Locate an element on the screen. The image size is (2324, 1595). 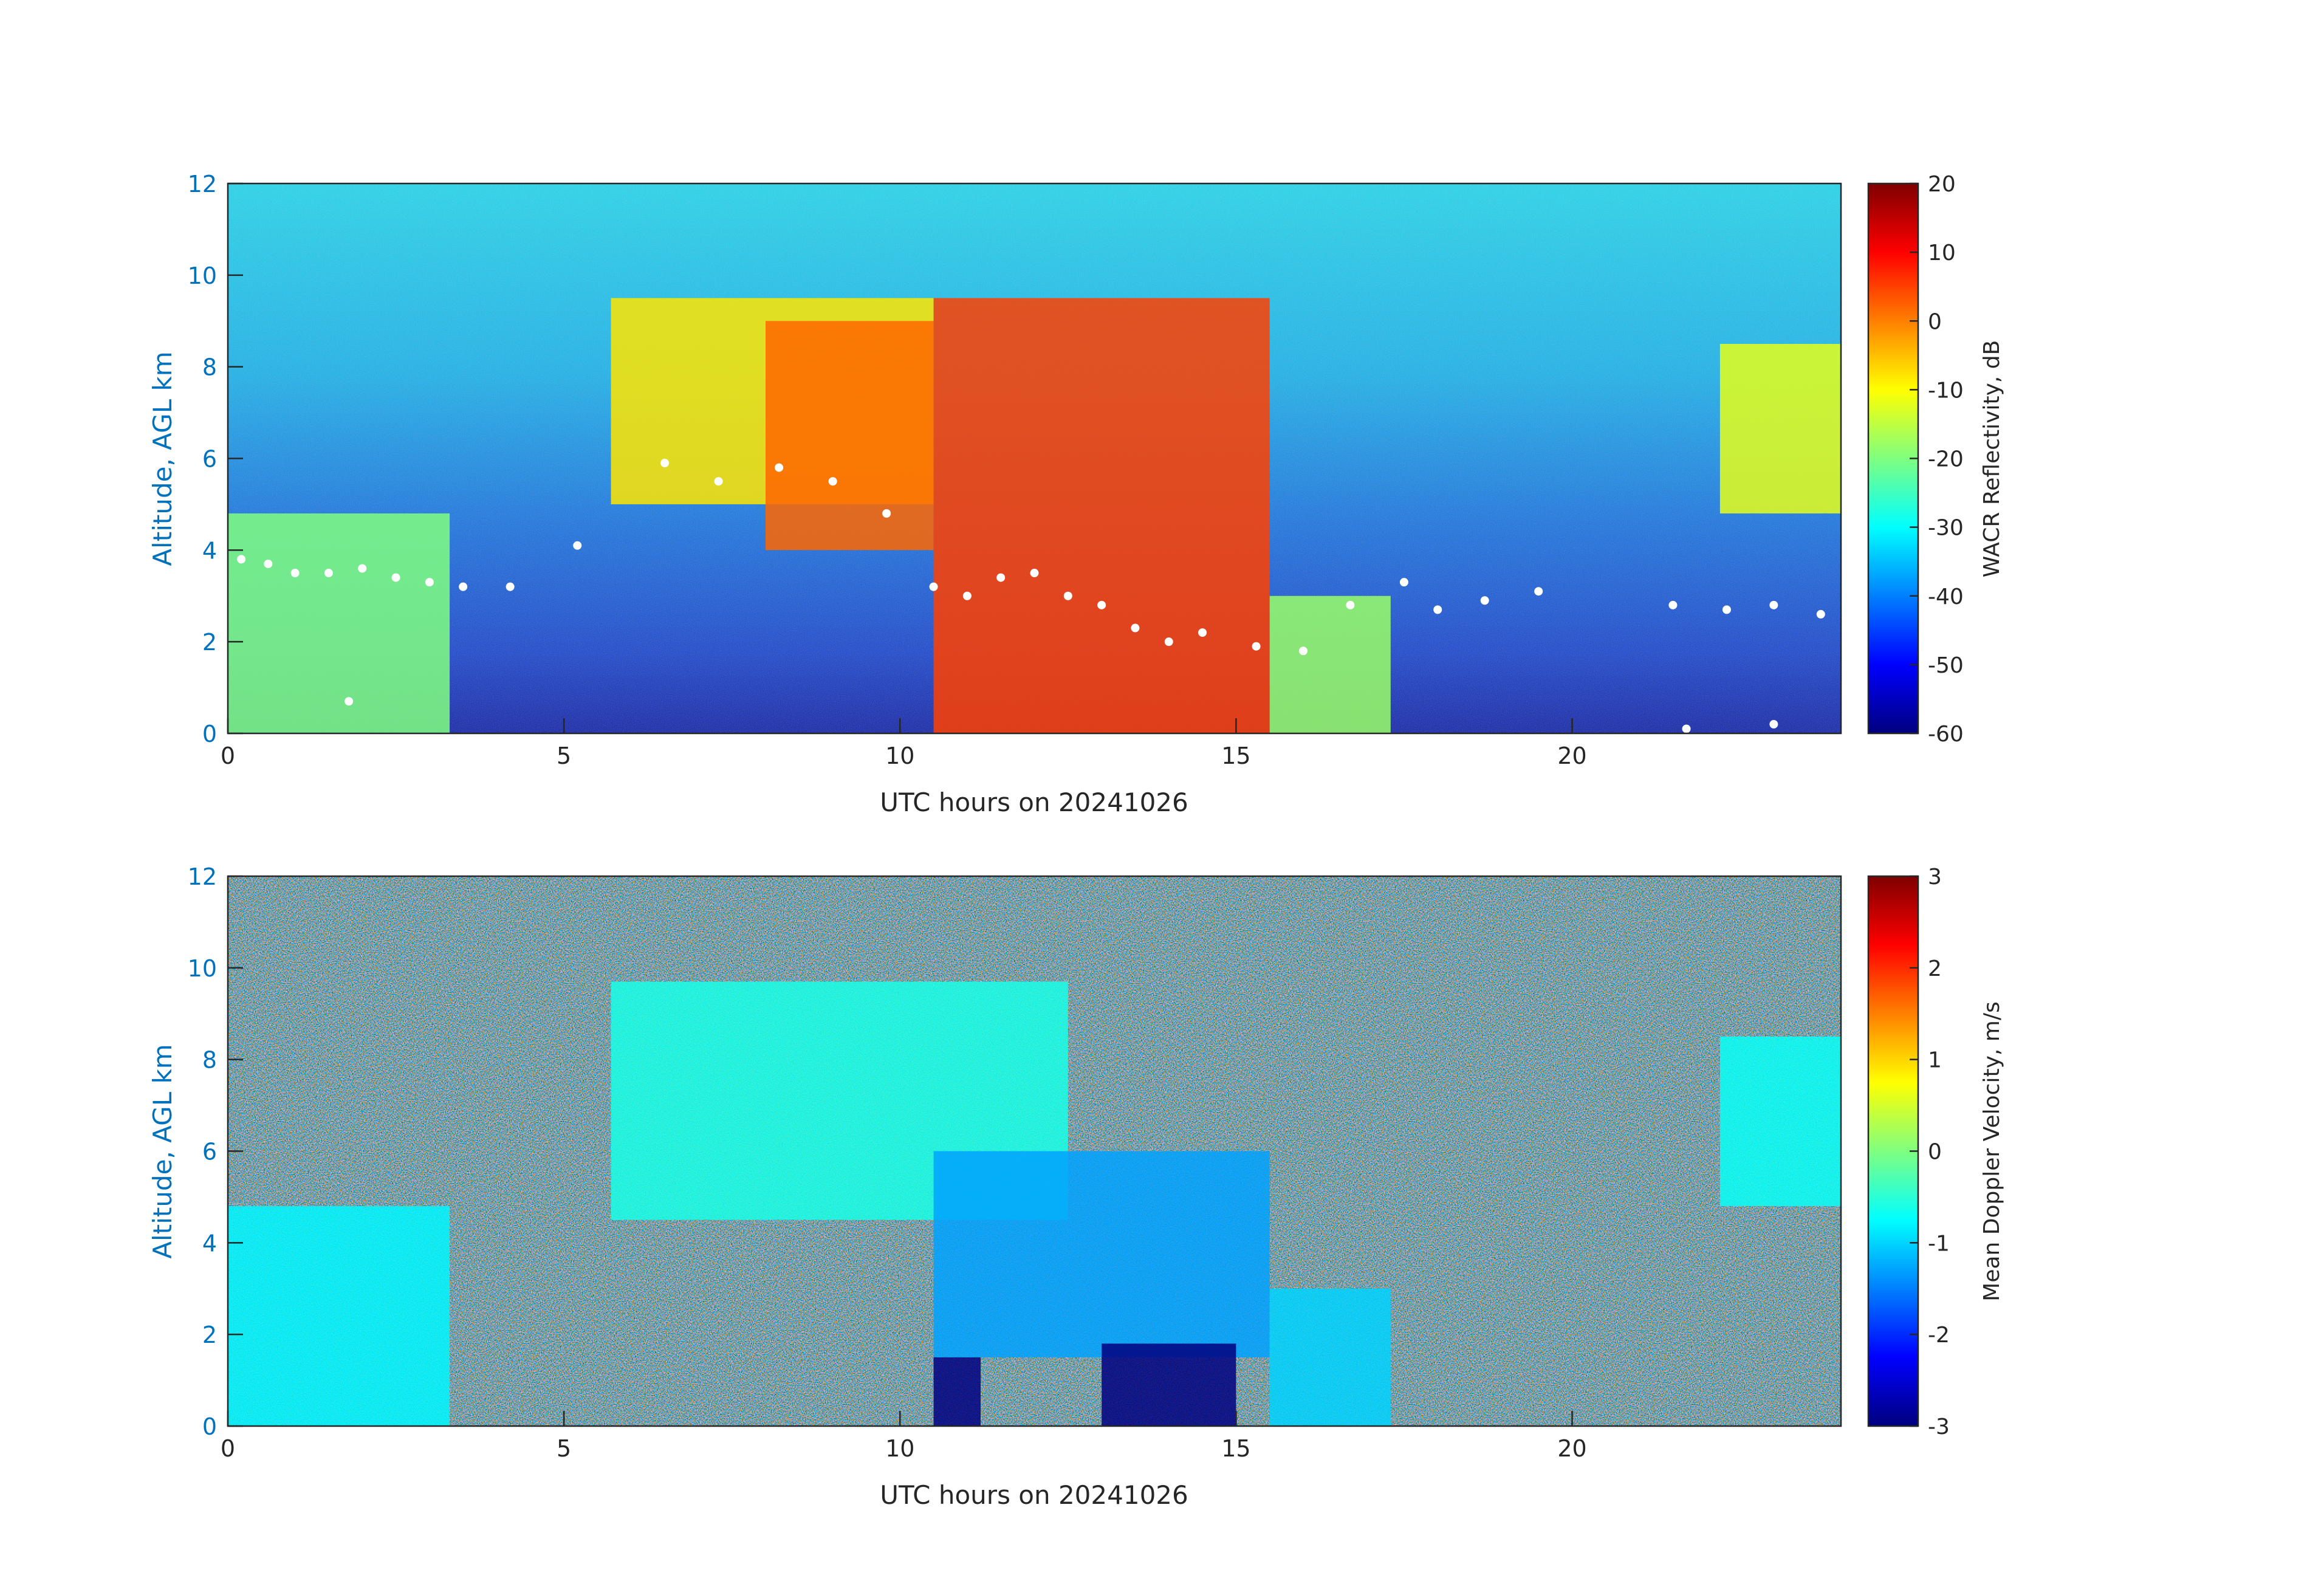
reflectivity-x-ticks: 0 5 10 15 20 is located at coordinates (904, 743).